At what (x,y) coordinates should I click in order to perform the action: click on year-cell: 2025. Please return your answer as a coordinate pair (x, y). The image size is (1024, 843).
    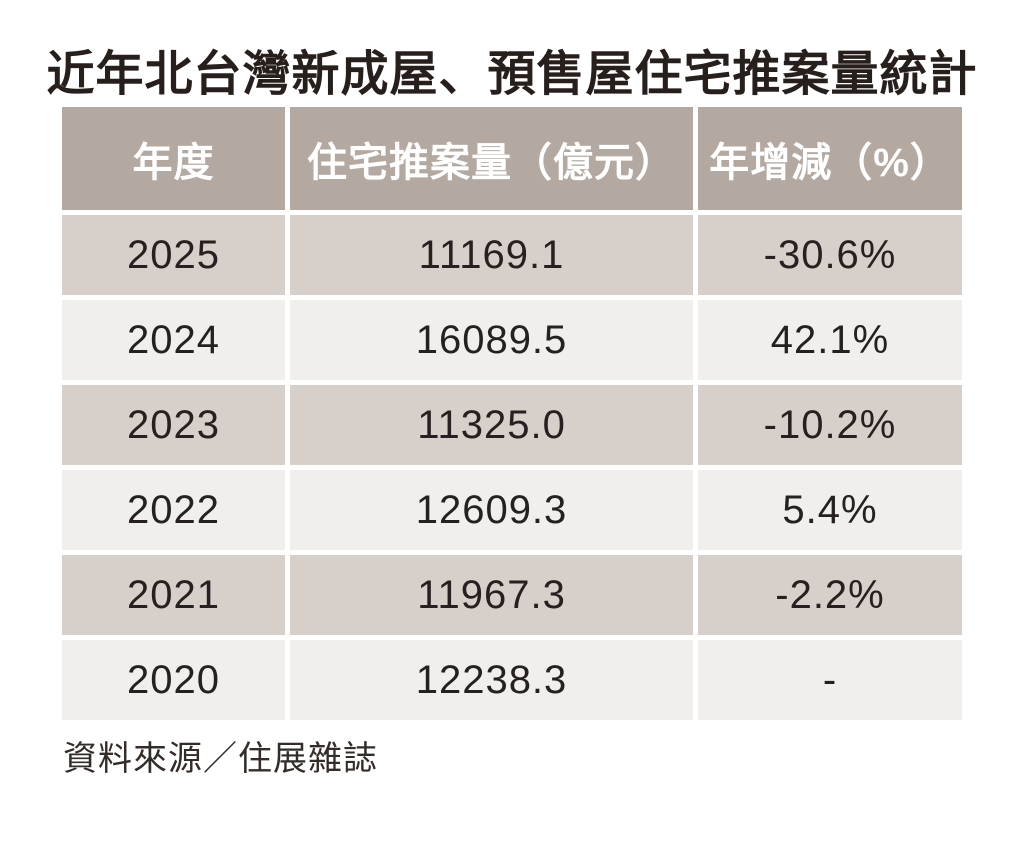
    Looking at the image, I should click on (173, 255).